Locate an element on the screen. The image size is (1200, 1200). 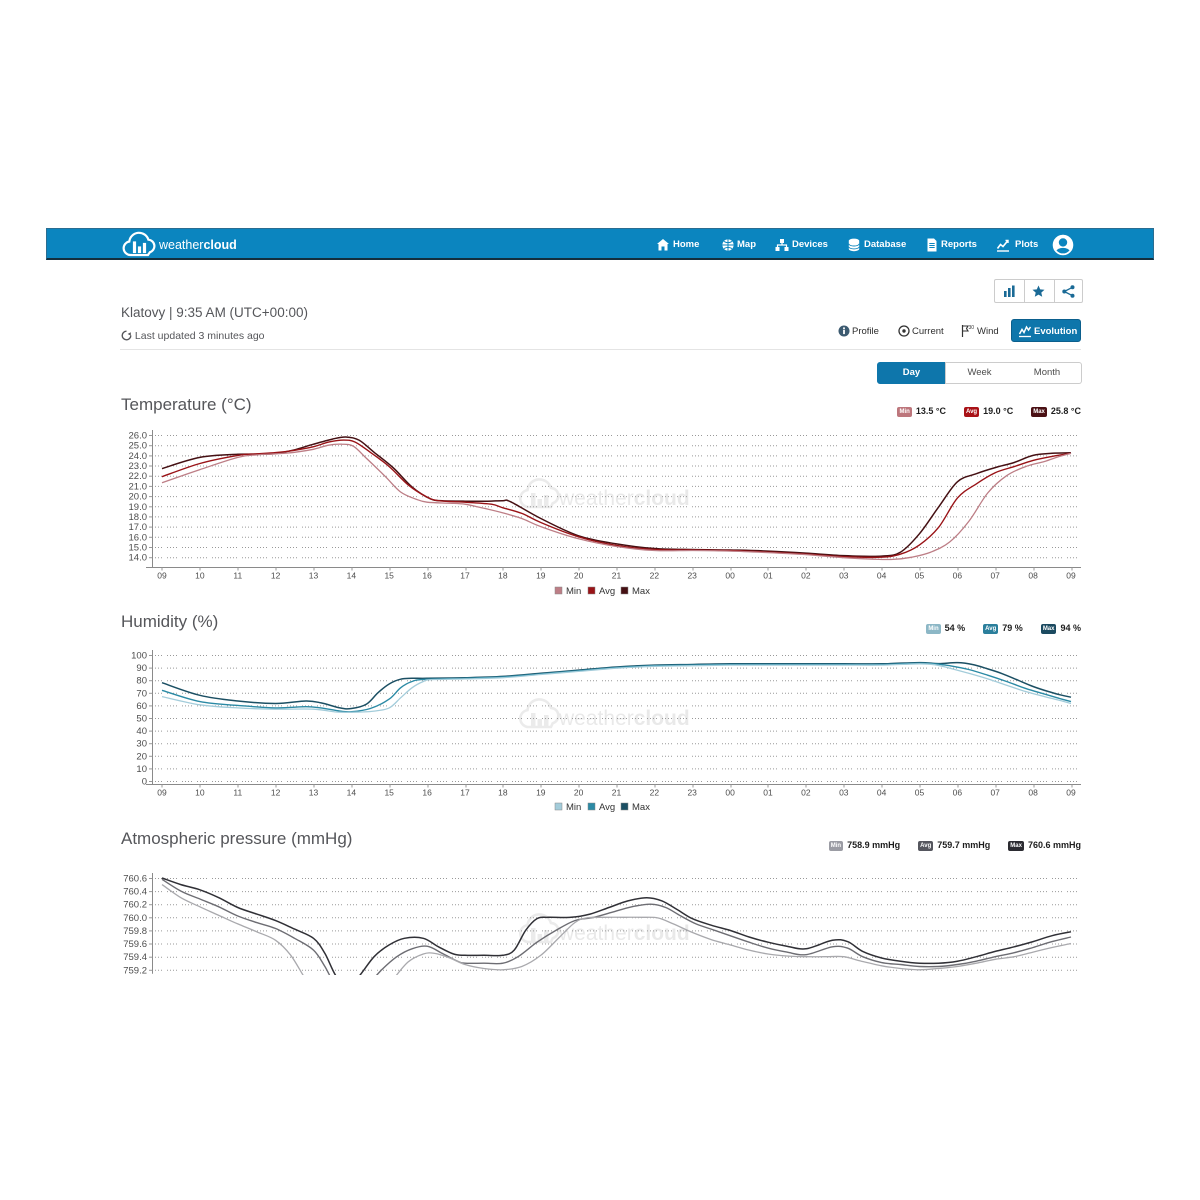
svg-text: 23.0 is located at coordinates (138, 466).